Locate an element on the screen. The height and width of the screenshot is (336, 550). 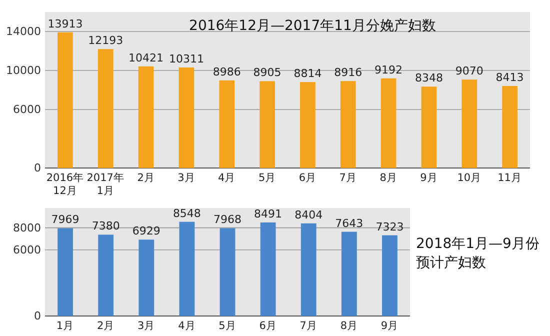
data-label: 6929 is located at coordinates (146, 231).